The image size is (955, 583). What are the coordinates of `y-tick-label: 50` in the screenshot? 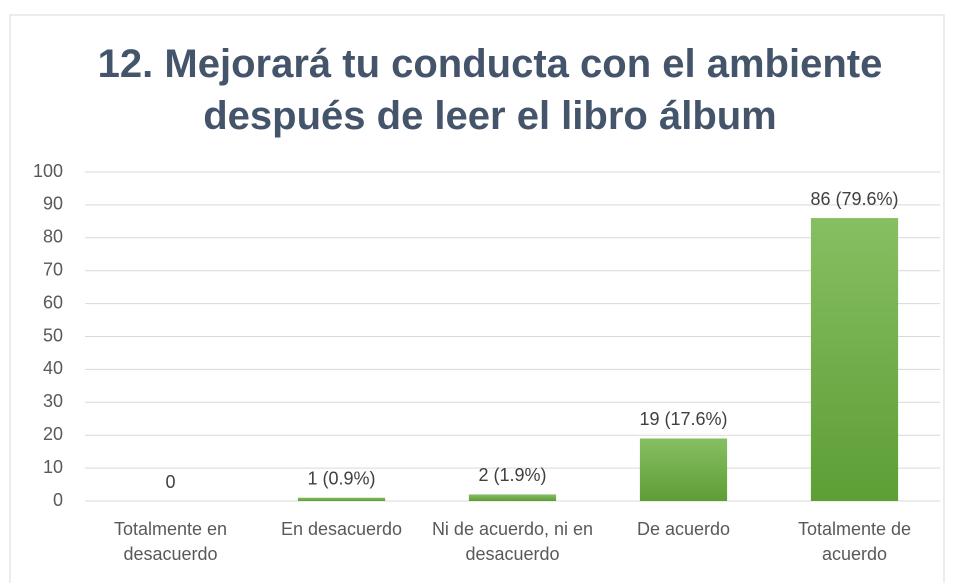 It's located at (53, 335).